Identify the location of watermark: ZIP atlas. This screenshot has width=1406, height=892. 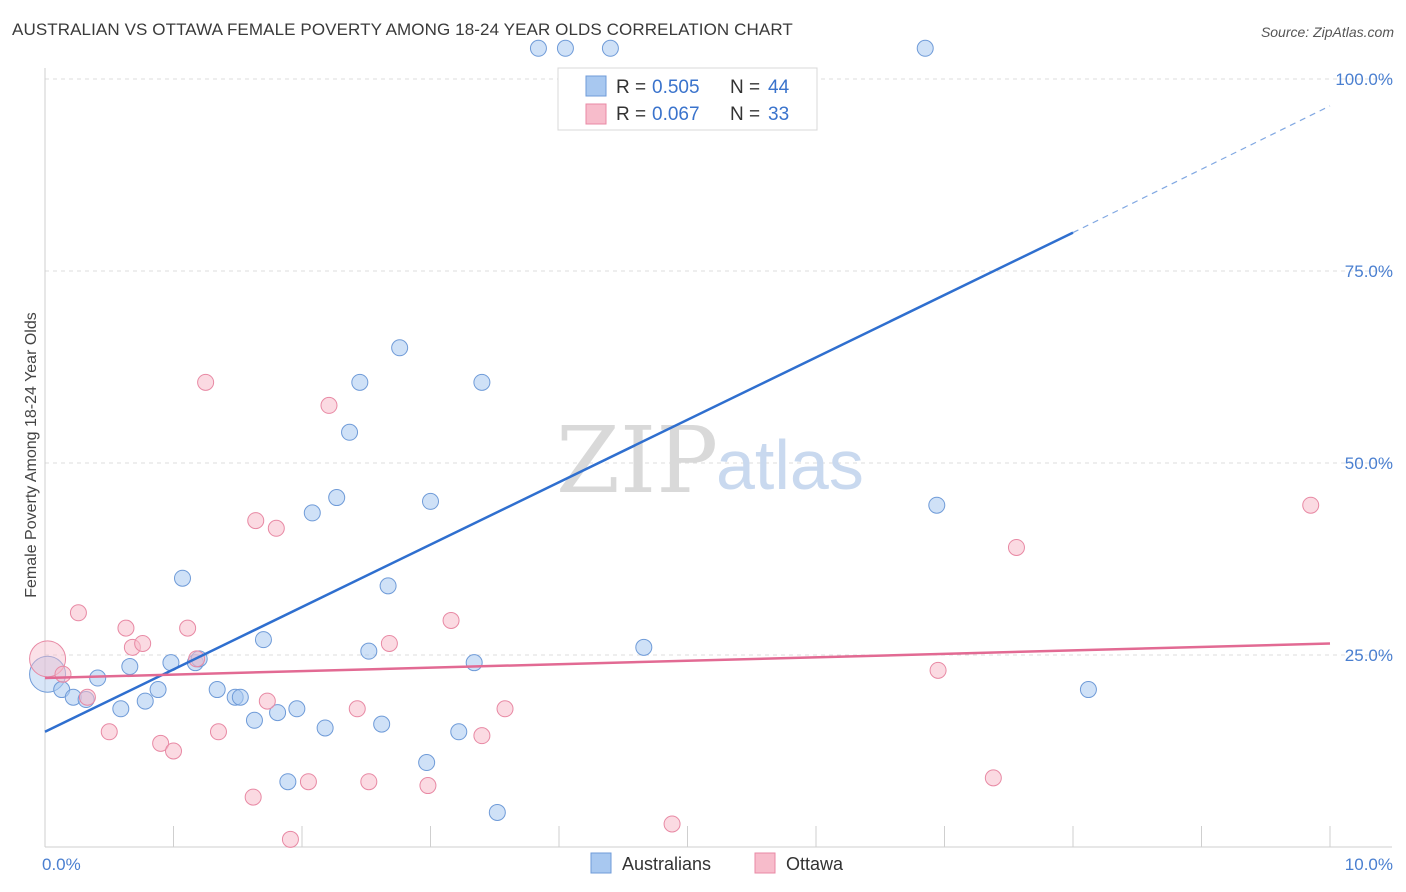
(710, 460).